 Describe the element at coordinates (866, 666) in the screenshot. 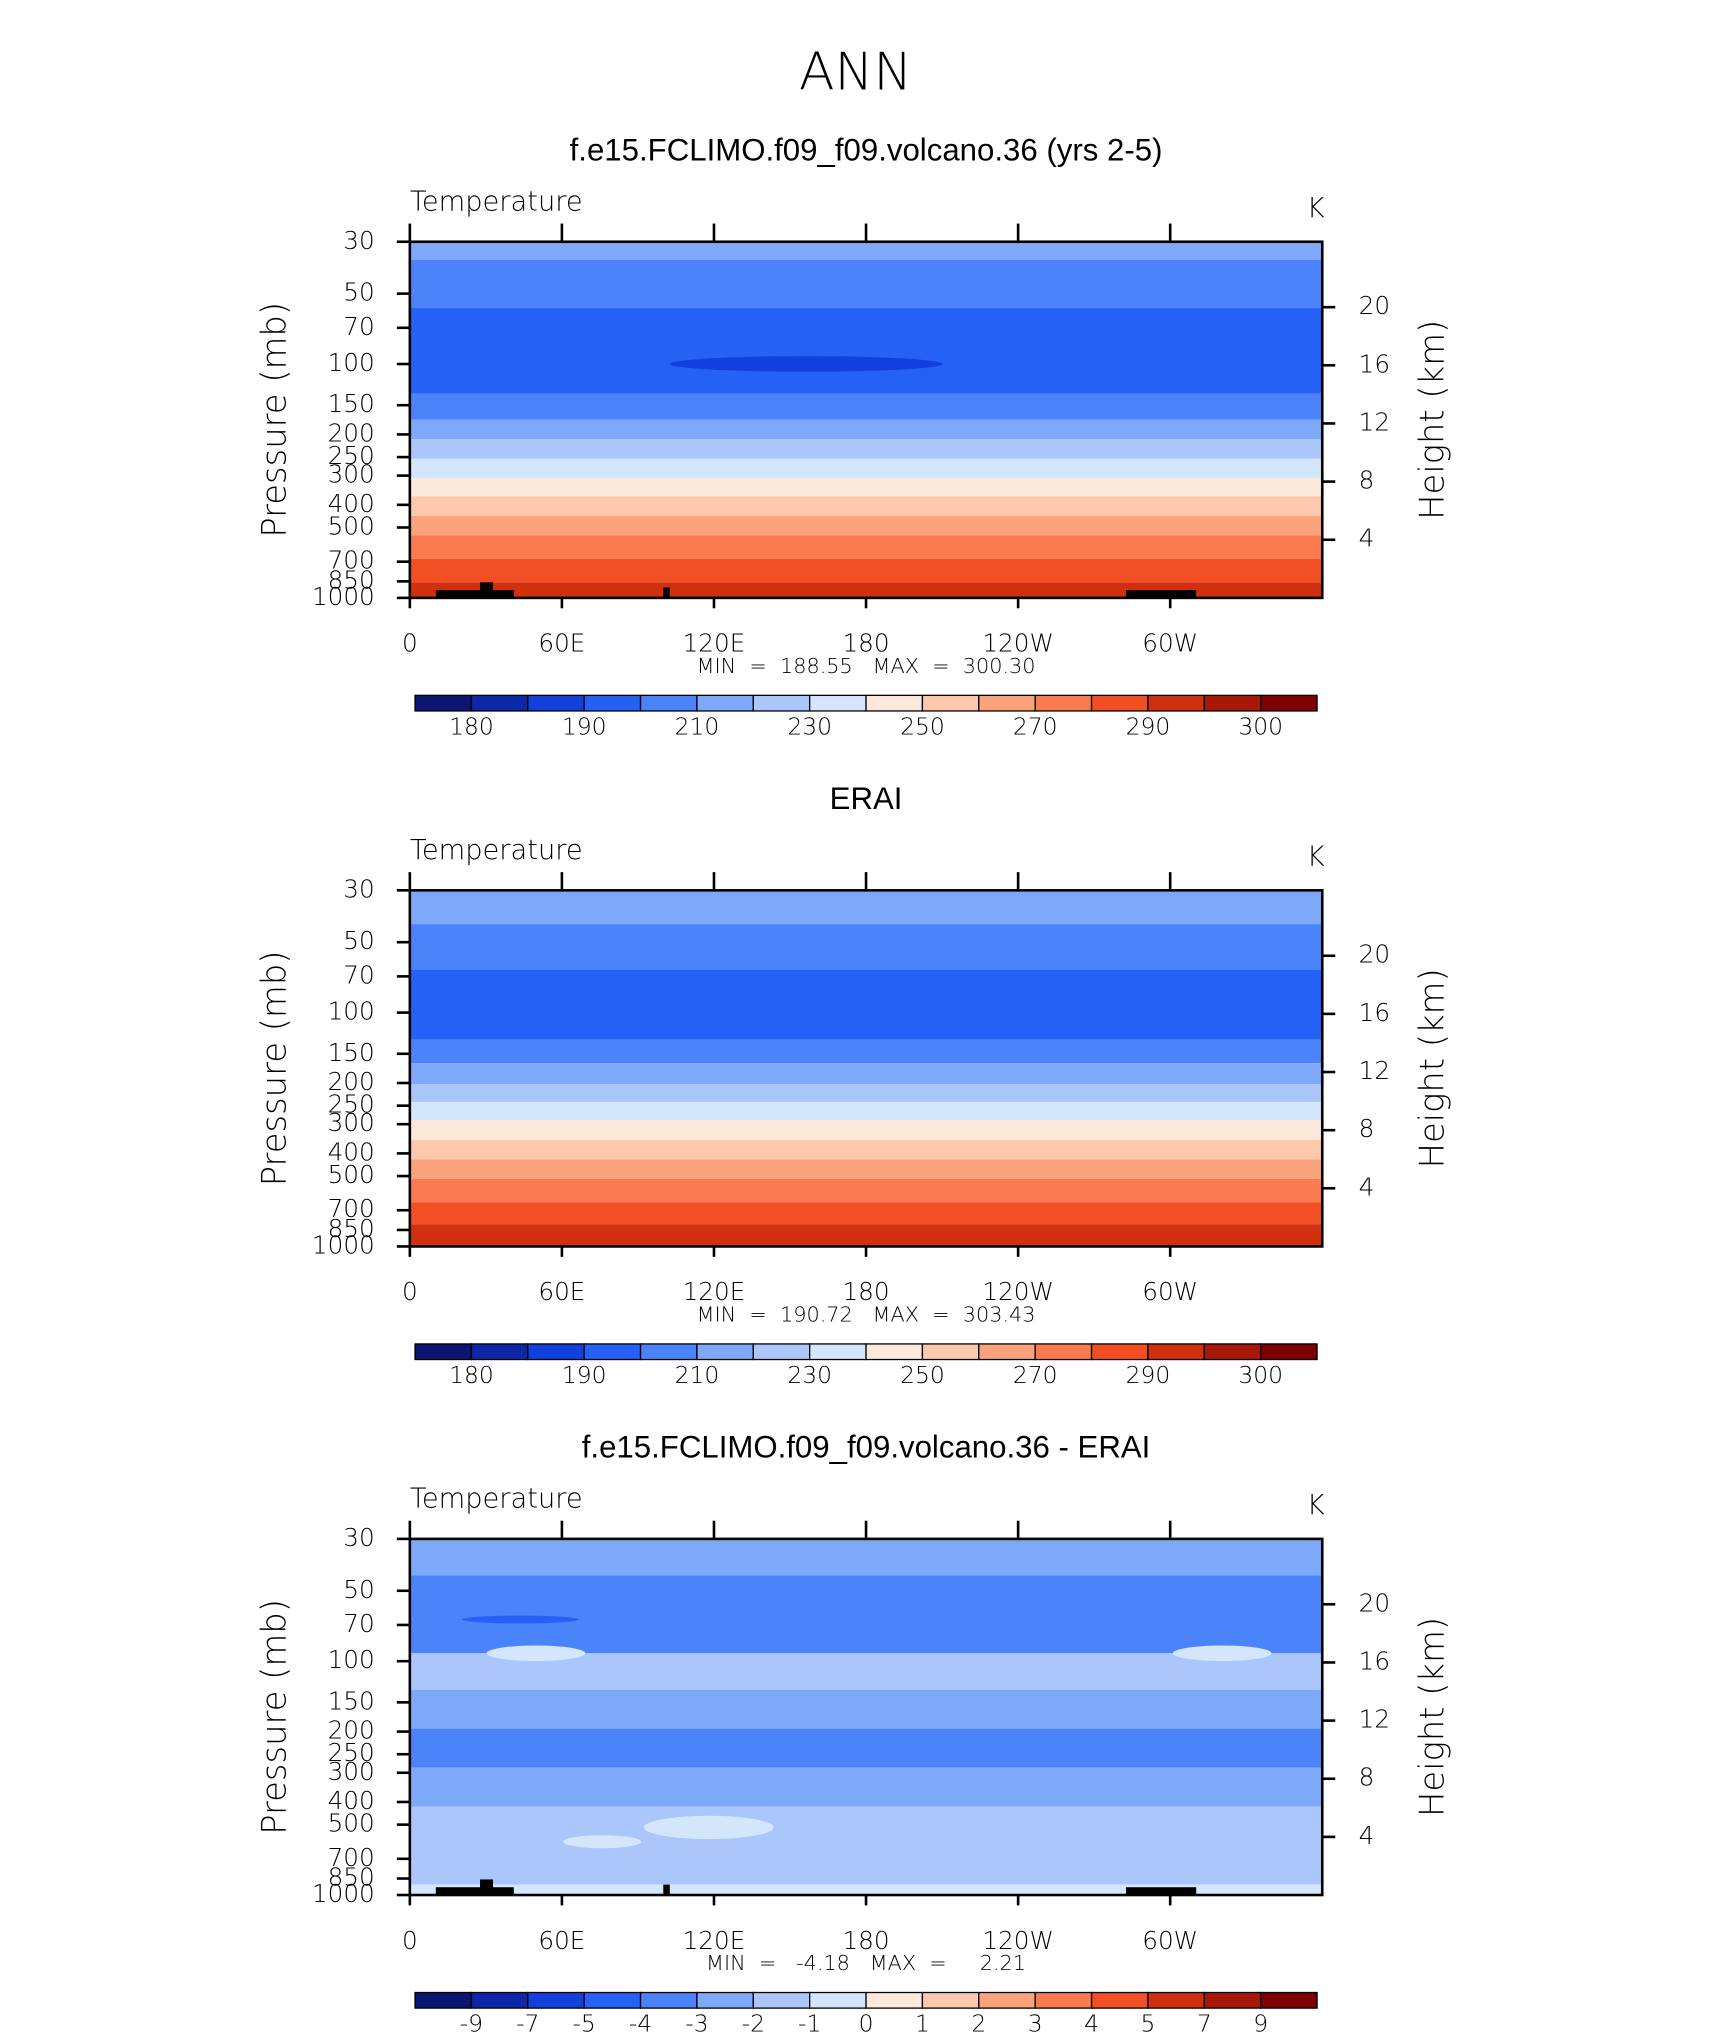

I see `min-max-stats: MIN = 188.55 MAX = 300.30` at that location.